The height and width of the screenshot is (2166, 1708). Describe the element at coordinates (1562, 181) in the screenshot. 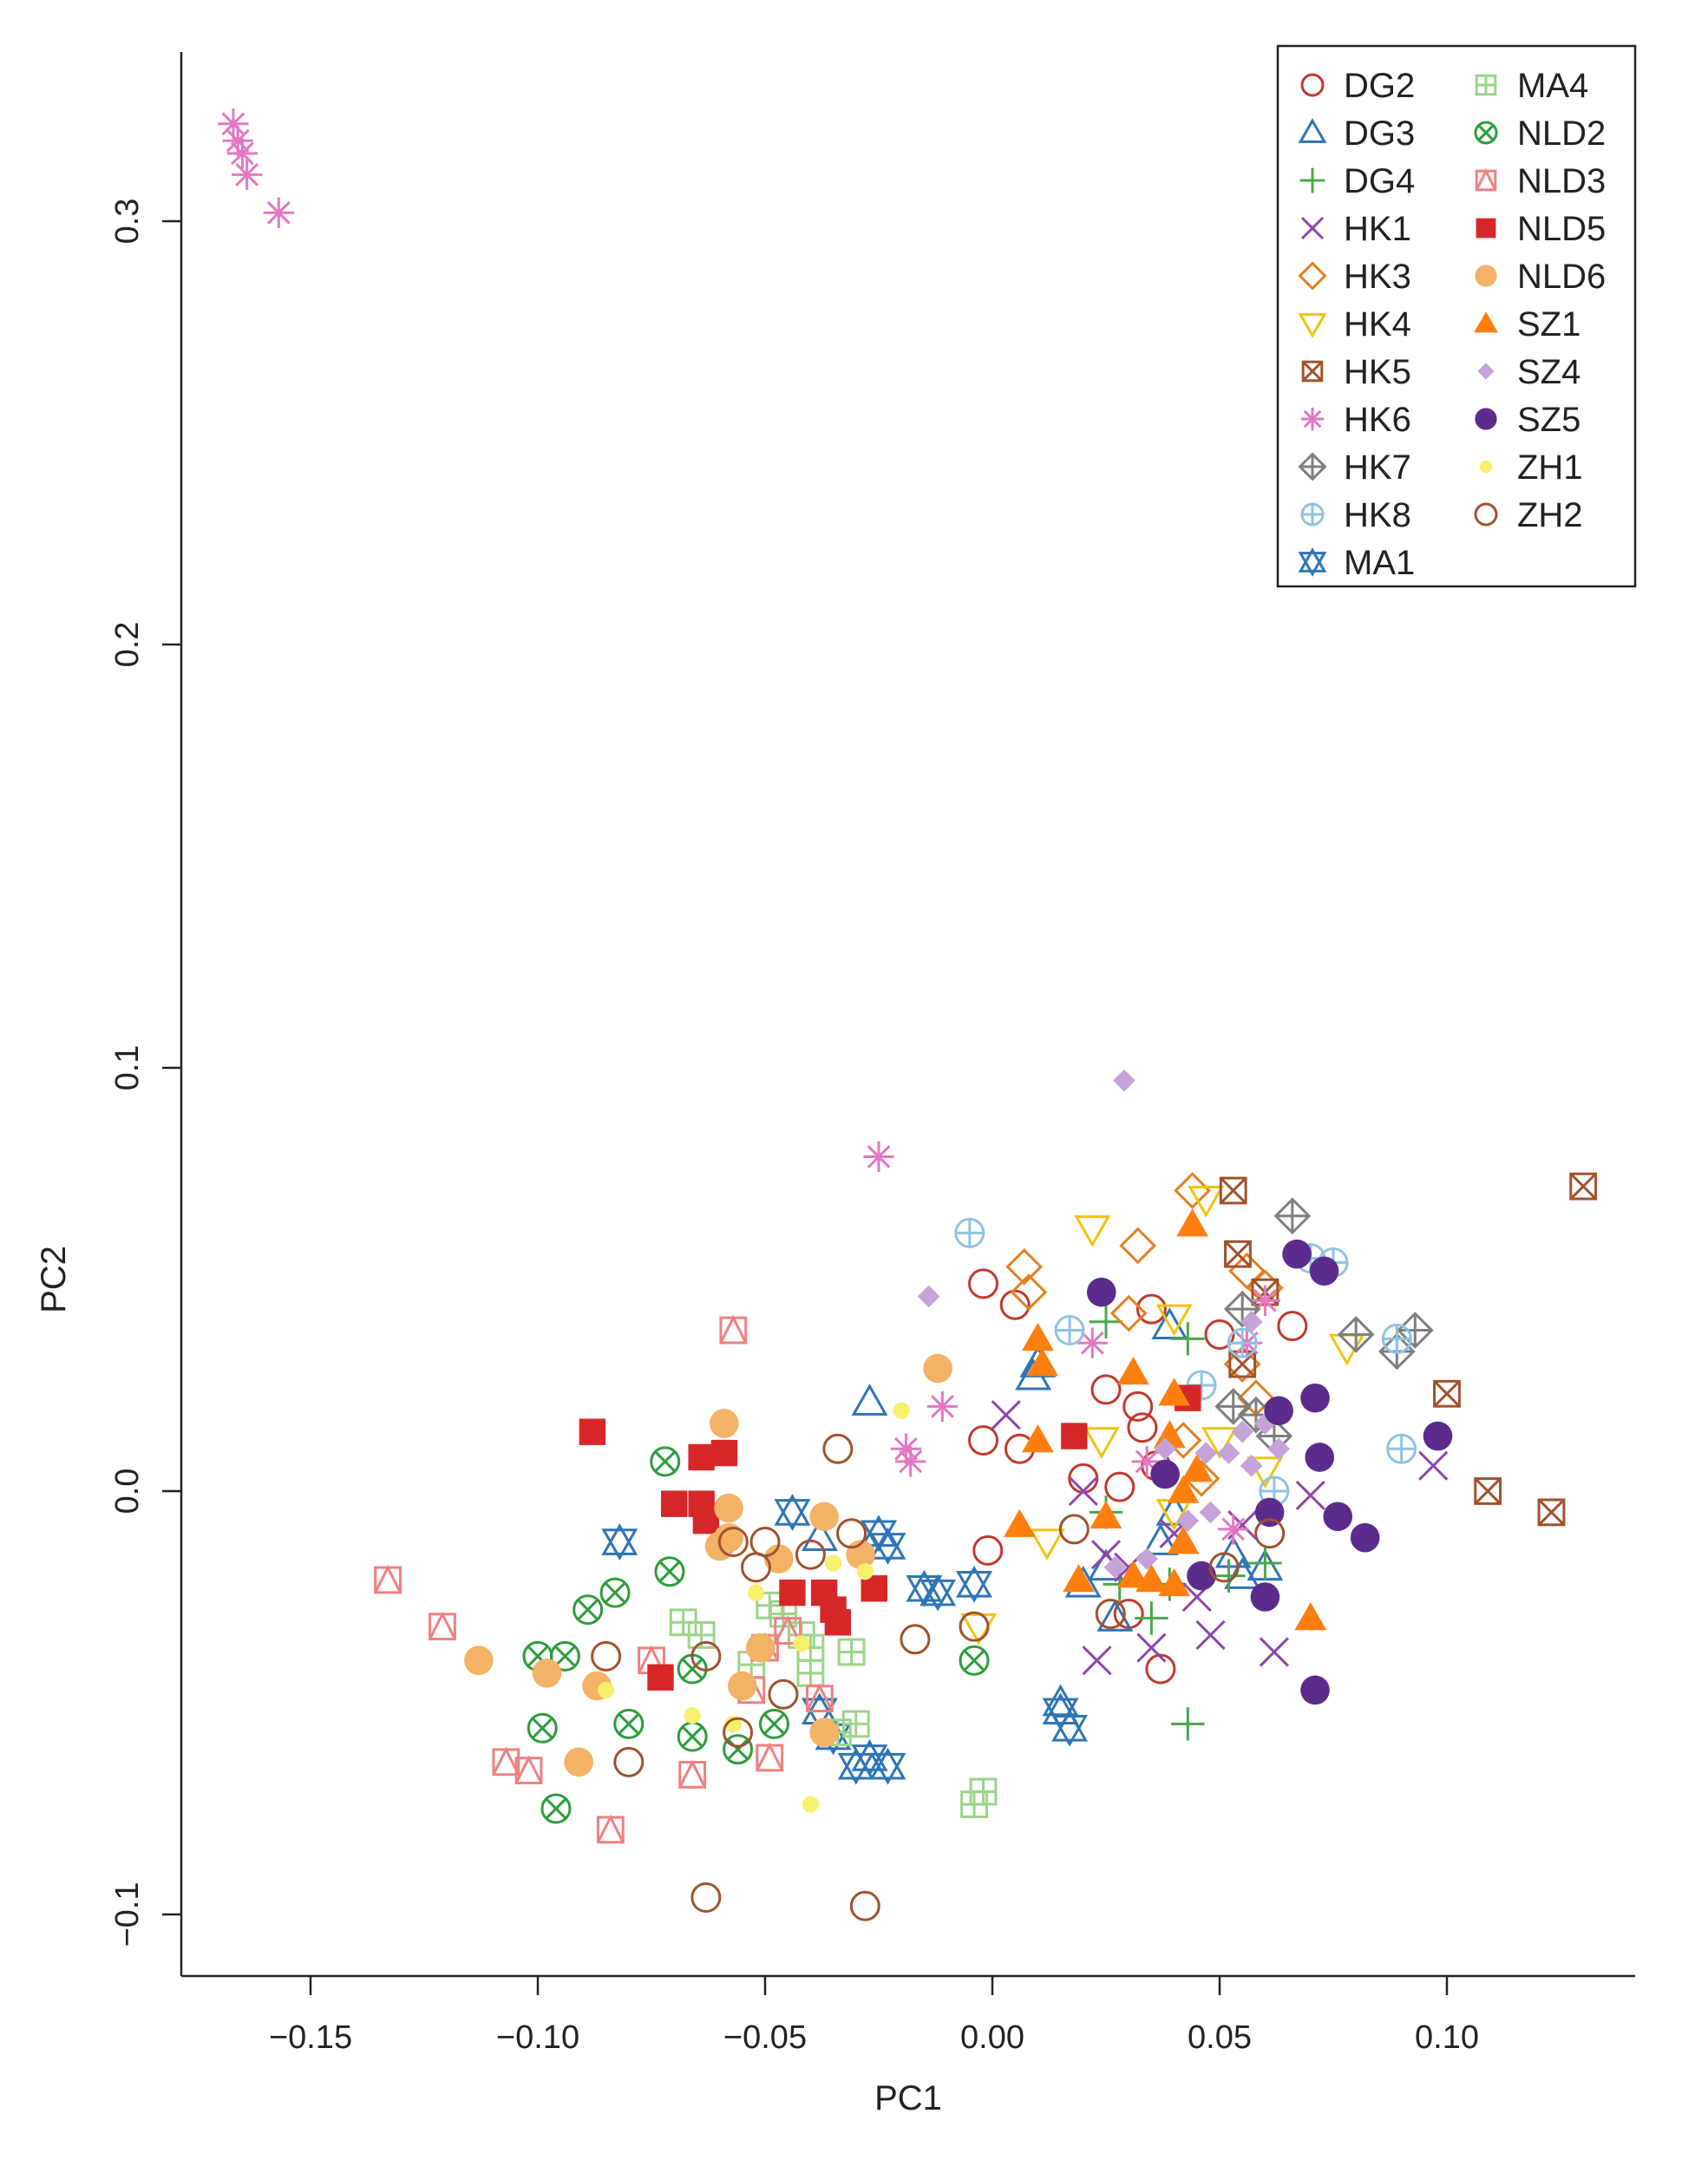

I see `legend-label: NLD3` at that location.